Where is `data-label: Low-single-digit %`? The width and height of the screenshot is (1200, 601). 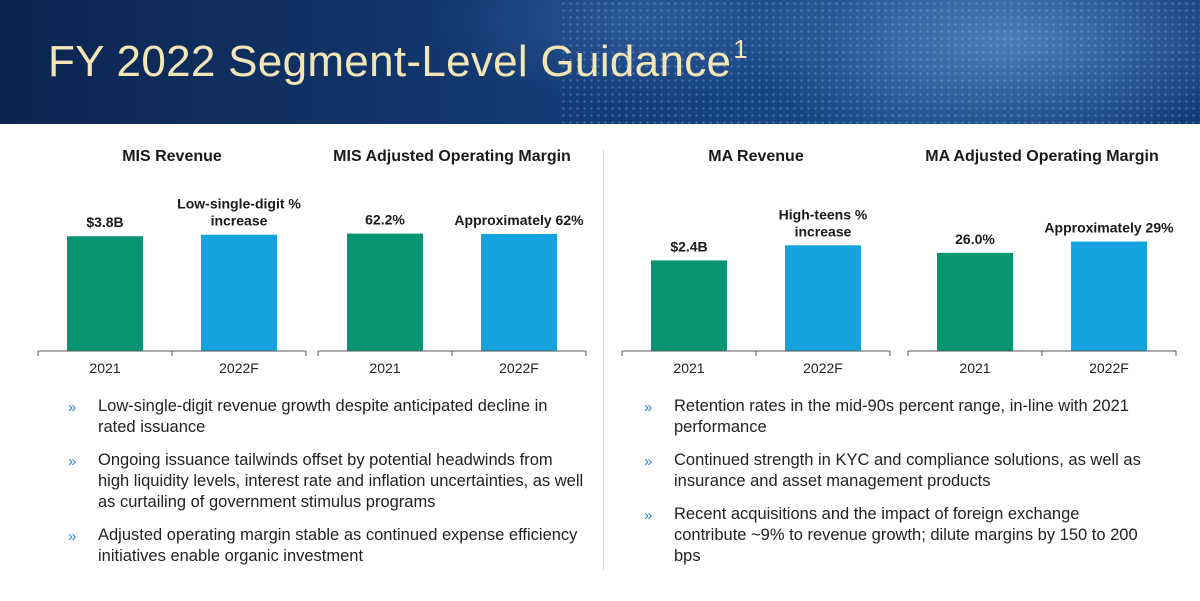 data-label: Low-single-digit % is located at coordinates (239, 204).